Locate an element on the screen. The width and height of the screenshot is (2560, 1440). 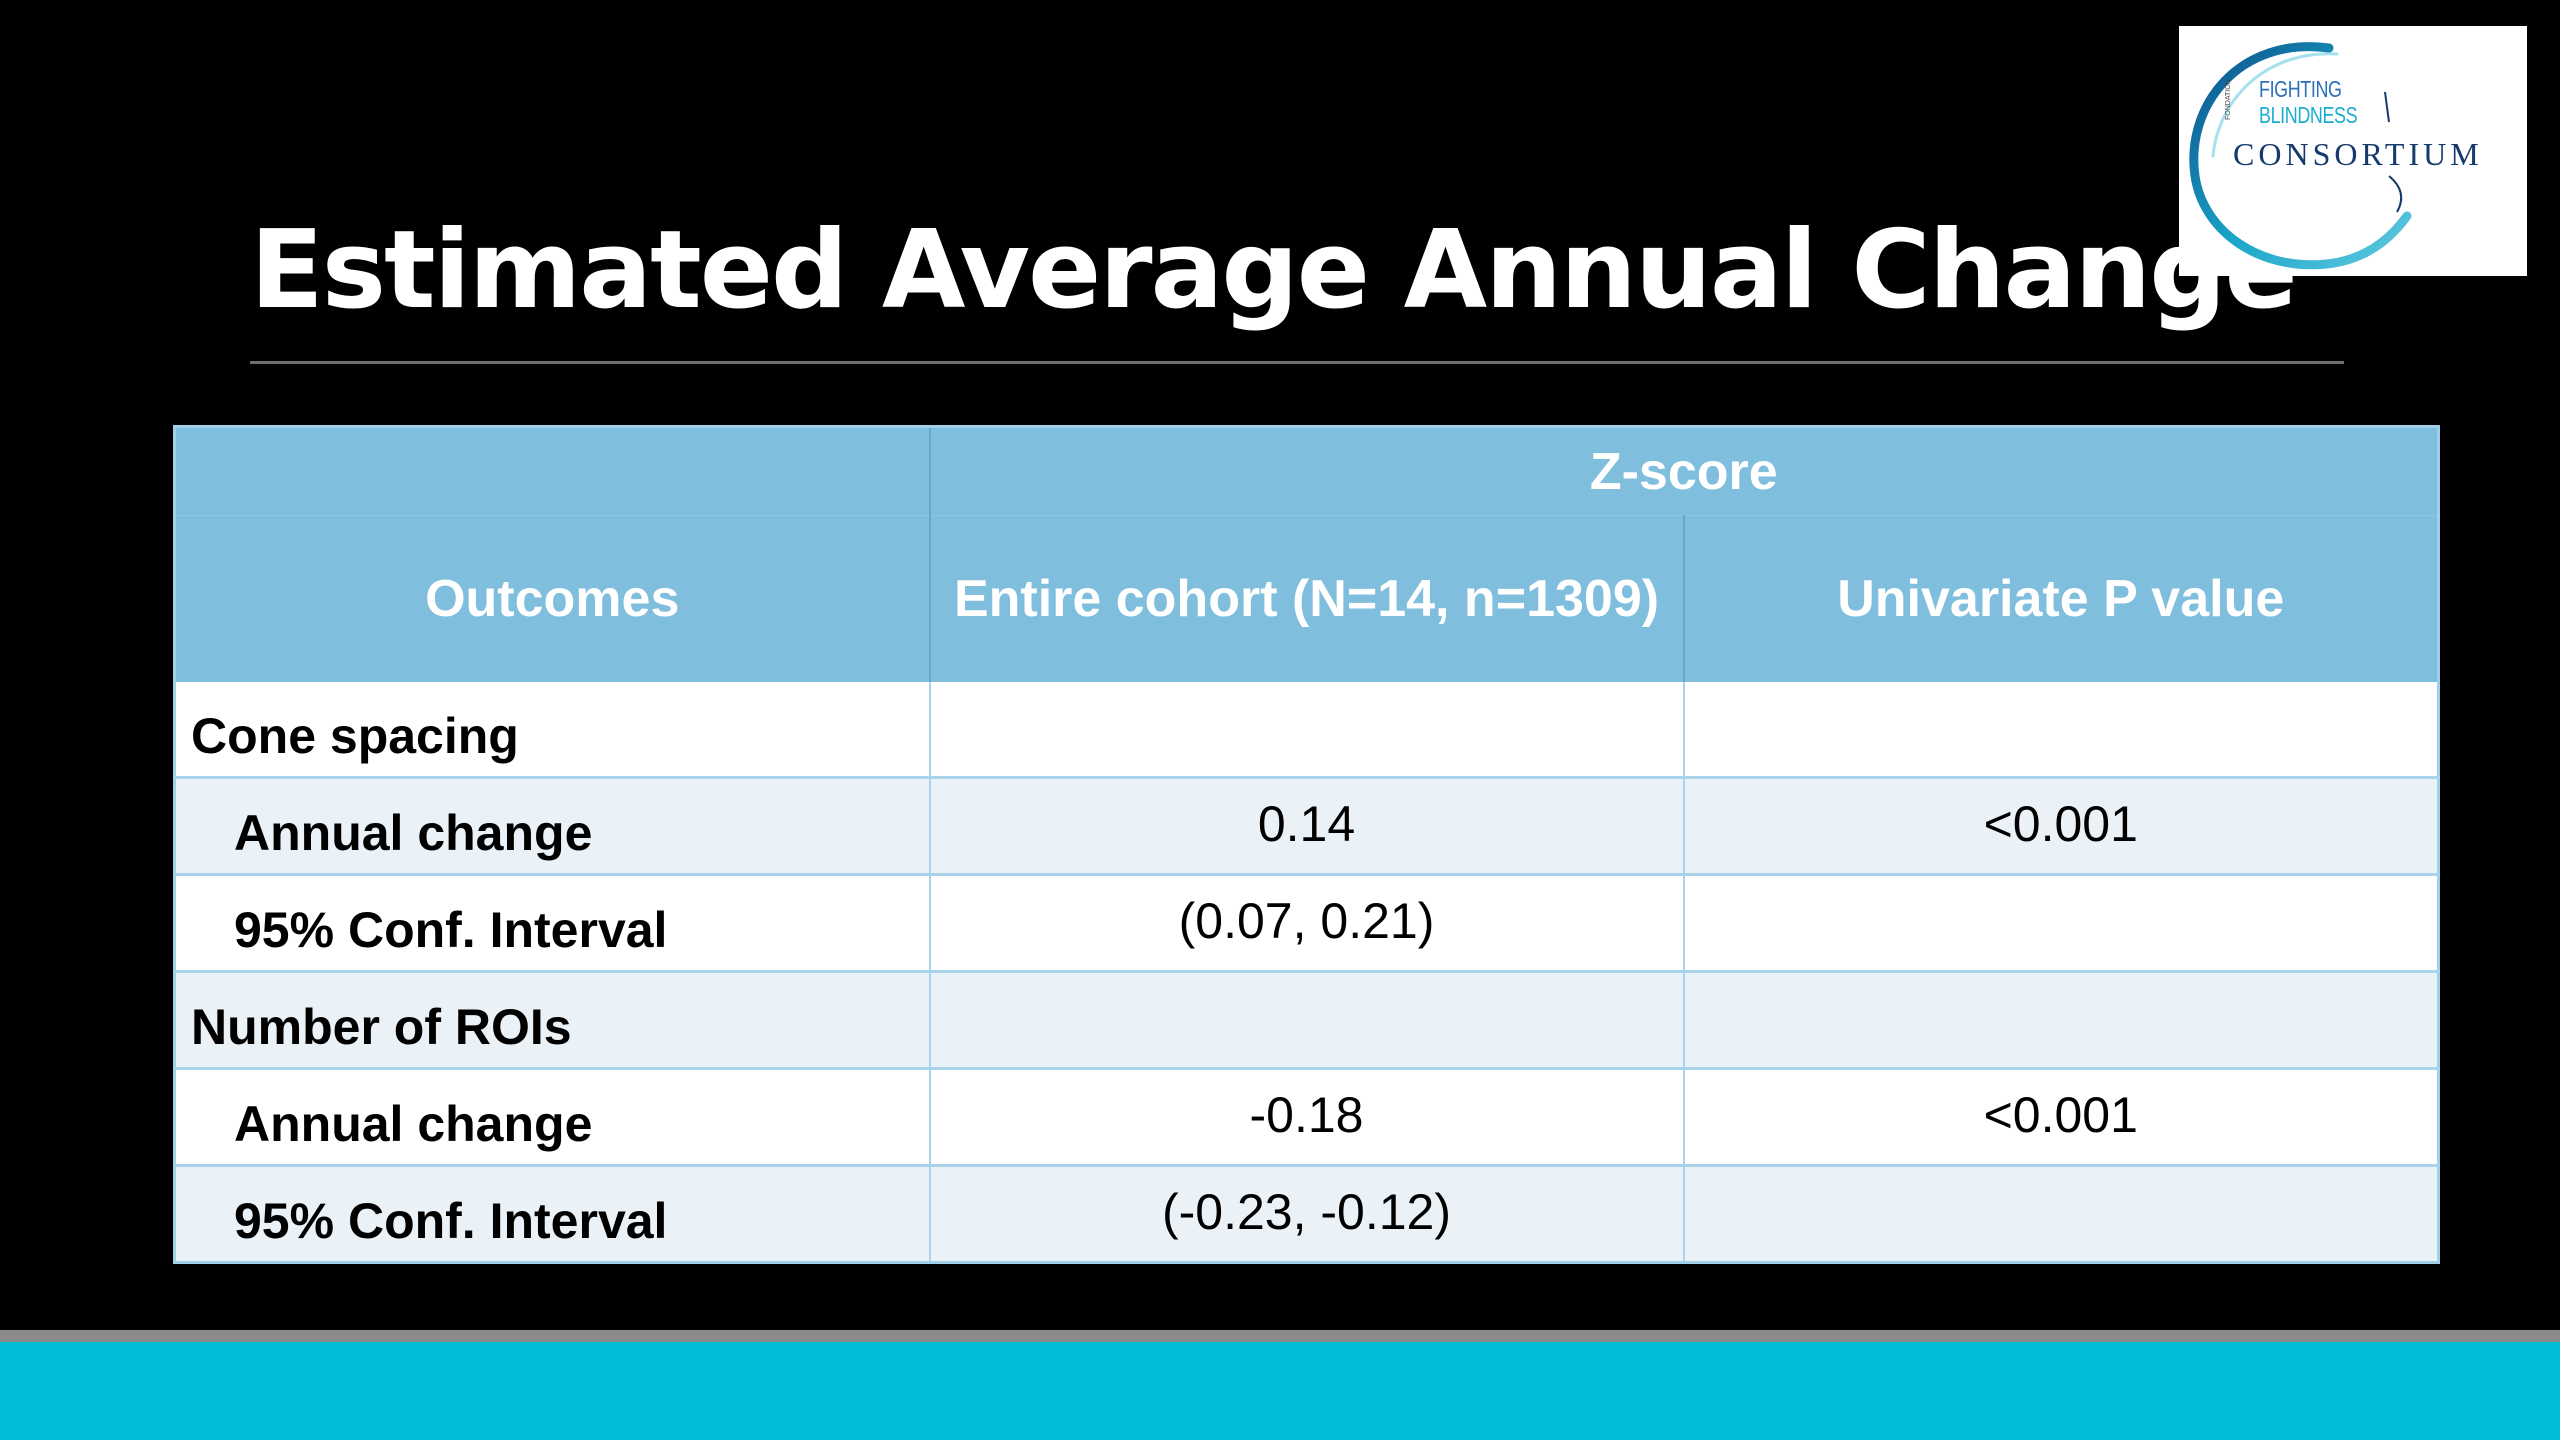
logo-text-consortium: CONSORTIUM is located at coordinates (2358, 154).